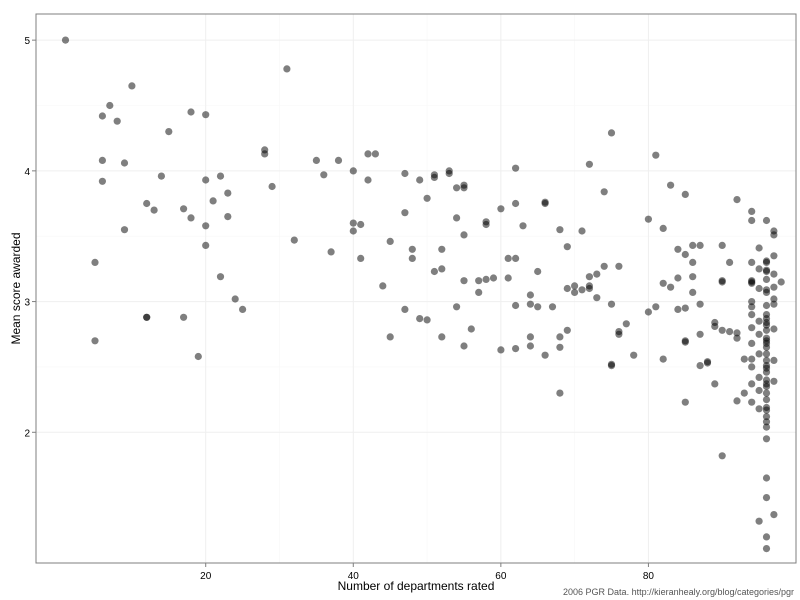 The image size is (800, 600). I want to click on x-tick-label: 60, so click(501, 576).